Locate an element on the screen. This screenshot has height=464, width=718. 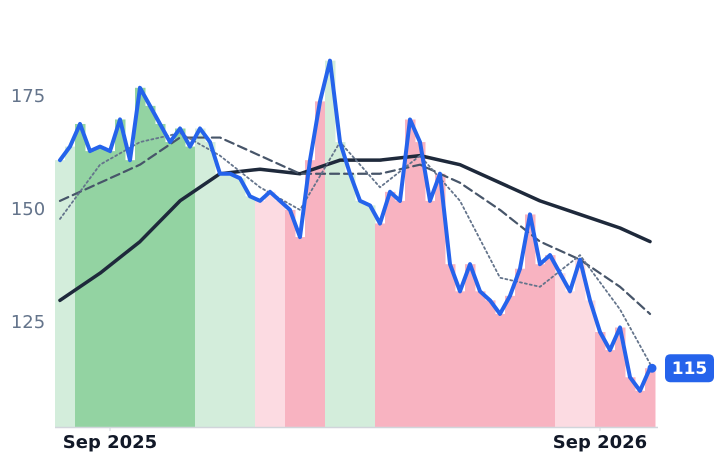
x-tick-label: Sep 2026 is located at coordinates (600, 442).